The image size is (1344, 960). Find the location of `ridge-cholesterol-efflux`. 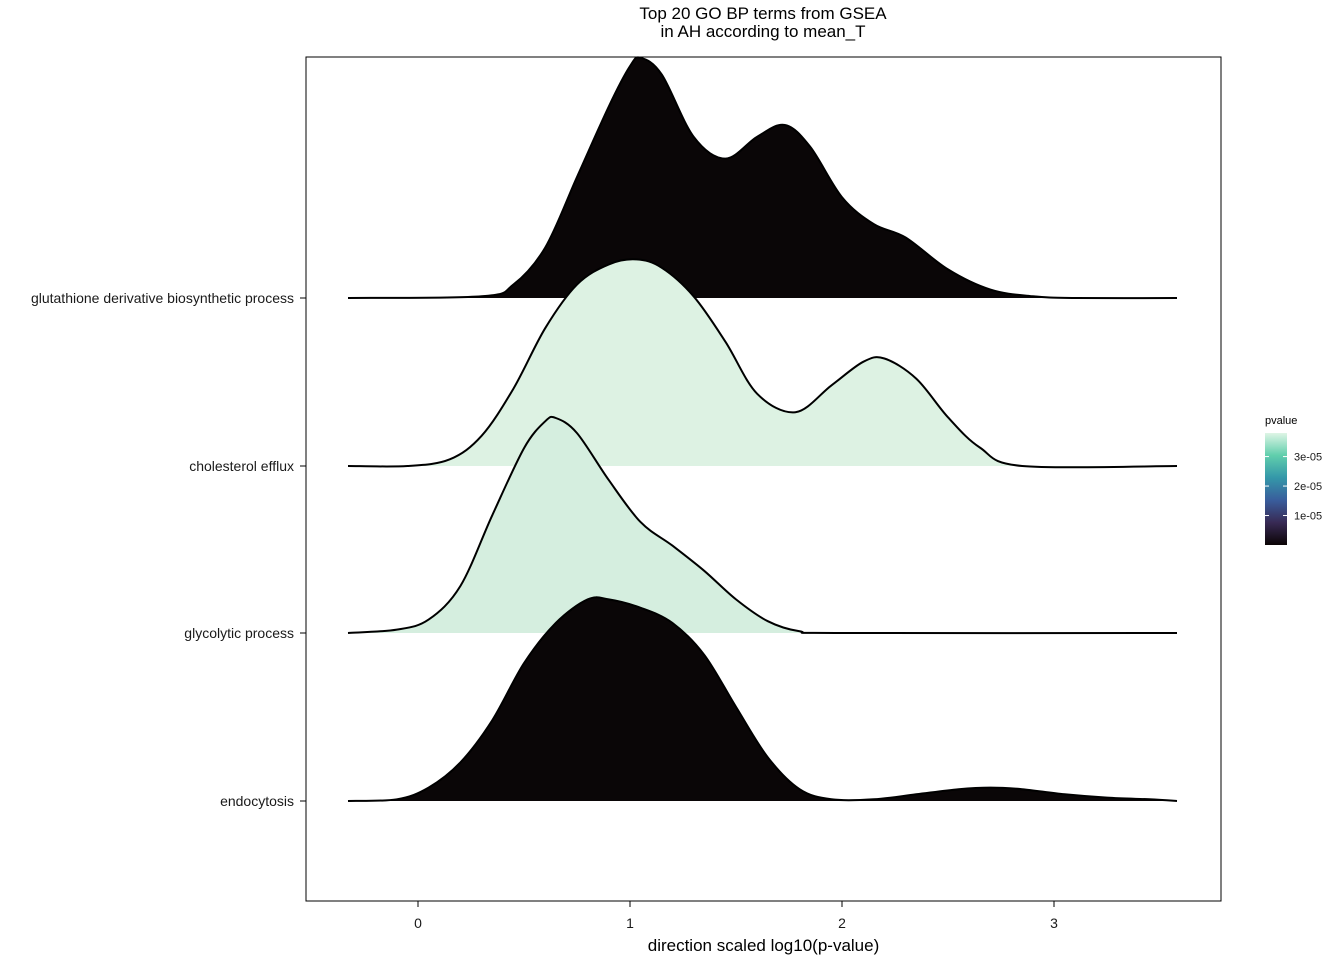

ridge-cholesterol-efflux is located at coordinates (762, 363).